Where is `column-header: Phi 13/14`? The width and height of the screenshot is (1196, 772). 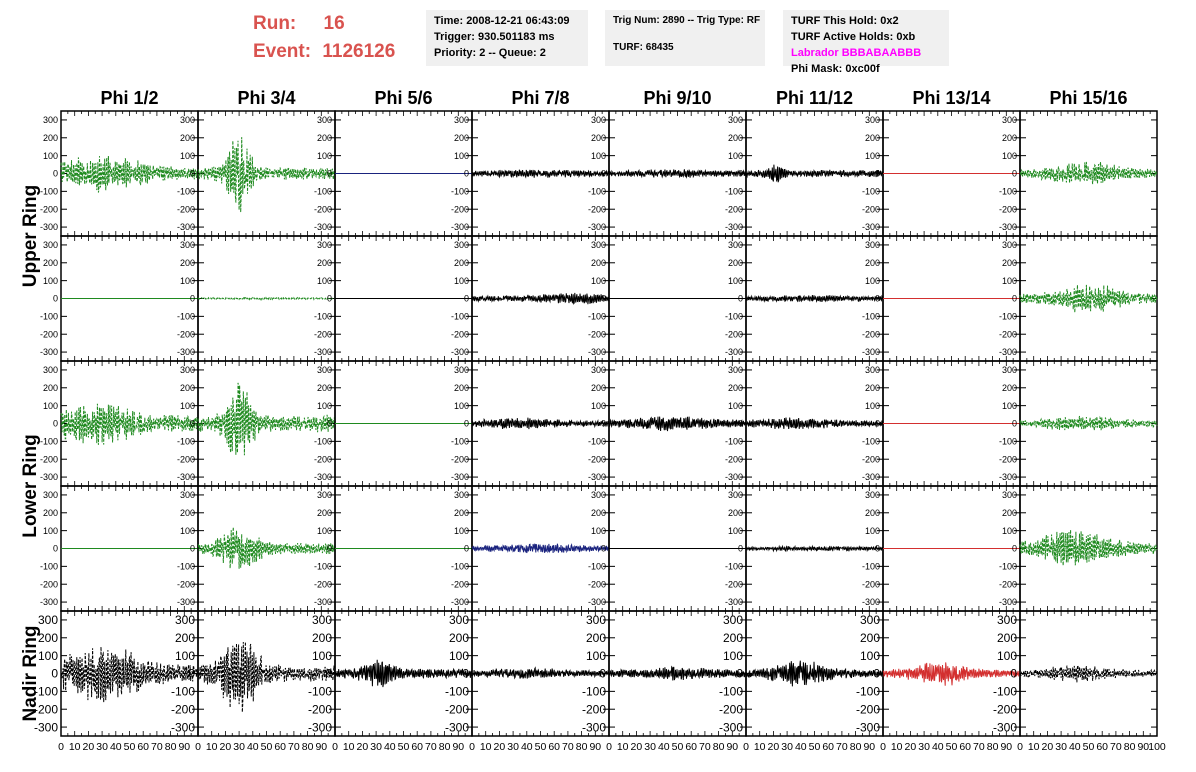
column-header: Phi 13/14 is located at coordinates (951, 98).